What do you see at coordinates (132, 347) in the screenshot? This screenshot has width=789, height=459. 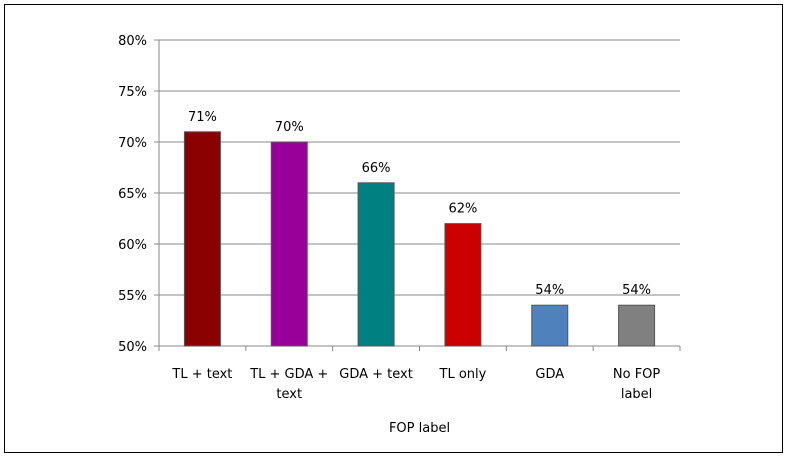 I see `y-tick-label: 50%` at bounding box center [132, 347].